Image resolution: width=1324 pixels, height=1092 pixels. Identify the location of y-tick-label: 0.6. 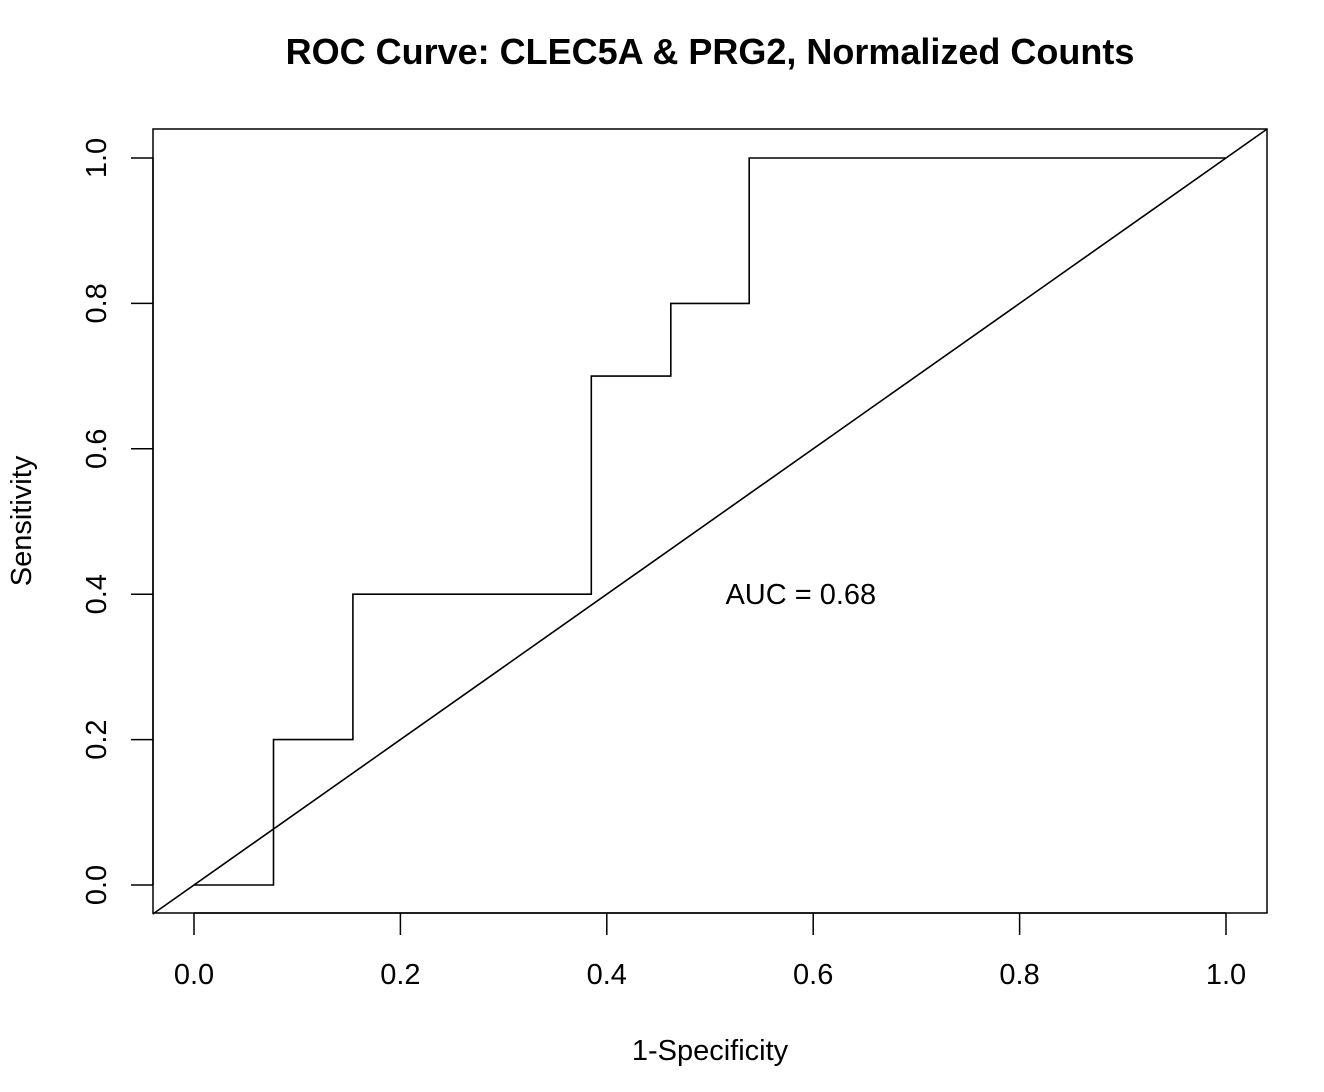
(97, 449).